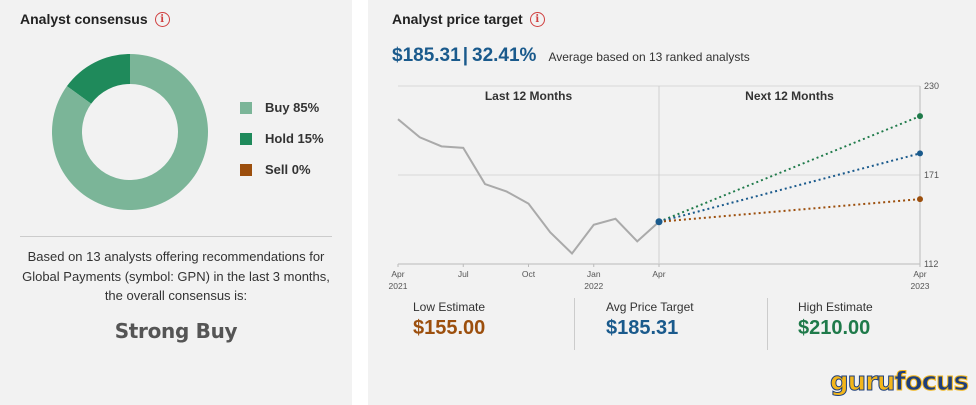 This screenshot has height=405, width=976. I want to click on legend-item-sell: Sell 0%, so click(282, 169).